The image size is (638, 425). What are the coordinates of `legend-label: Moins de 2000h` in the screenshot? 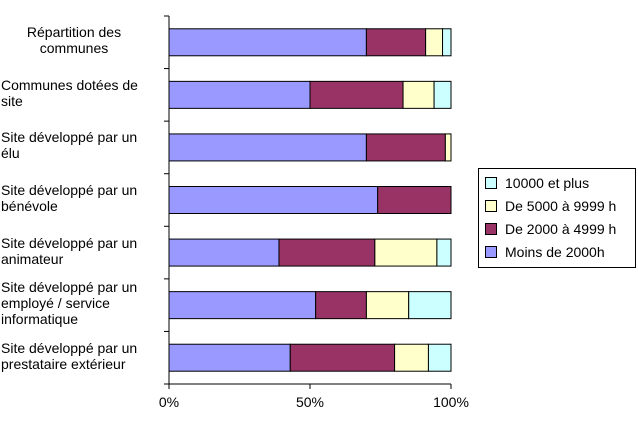 It's located at (555, 252).